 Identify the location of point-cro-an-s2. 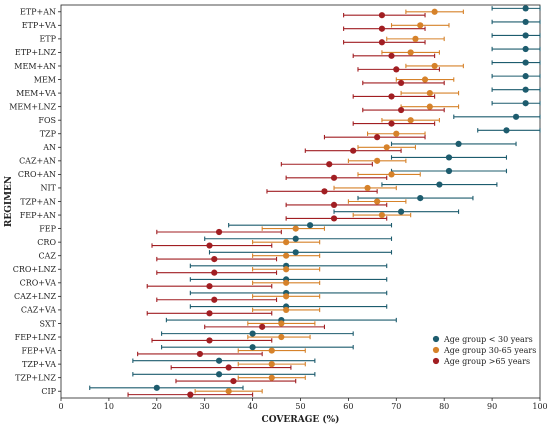
(334, 177).